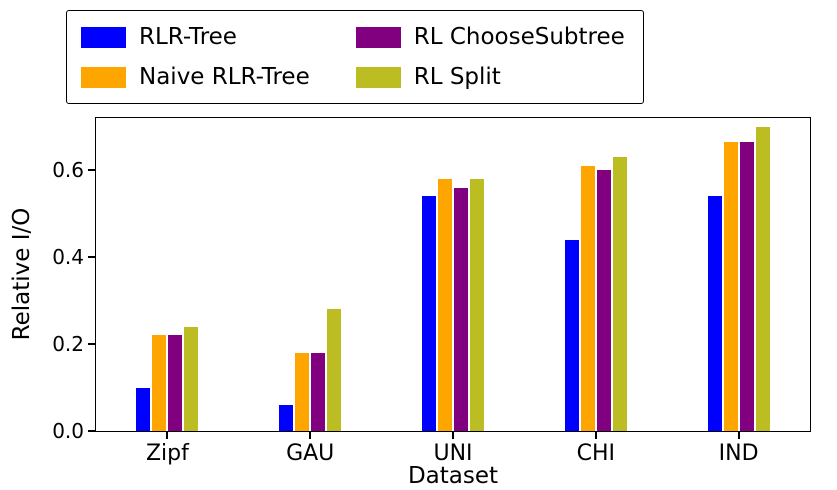  Describe the element at coordinates (444, 304) in the screenshot. I see `bar-uni-naive-rlr-tree` at that location.